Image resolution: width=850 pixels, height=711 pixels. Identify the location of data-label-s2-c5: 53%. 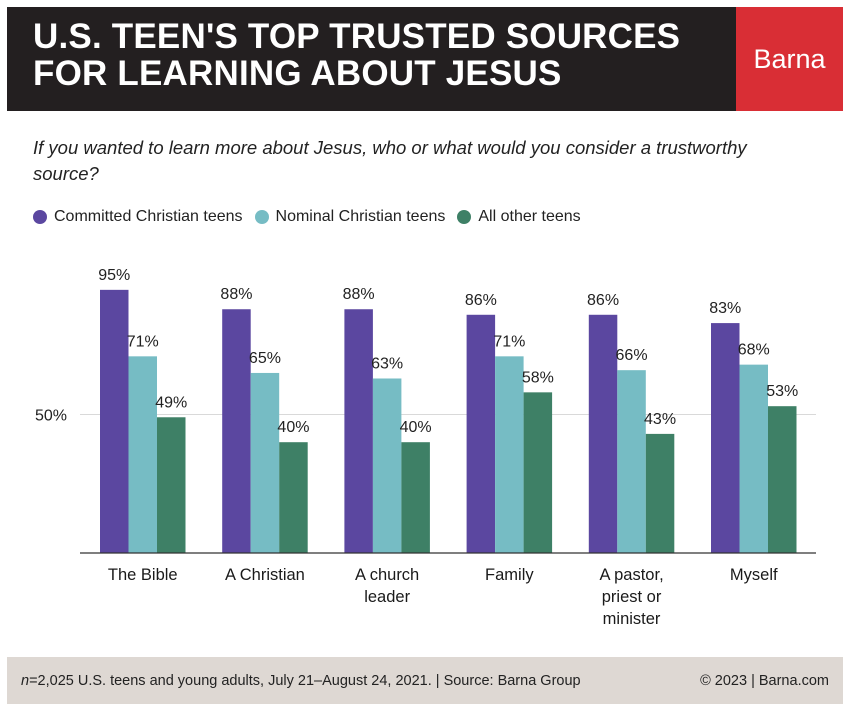
(782, 391).